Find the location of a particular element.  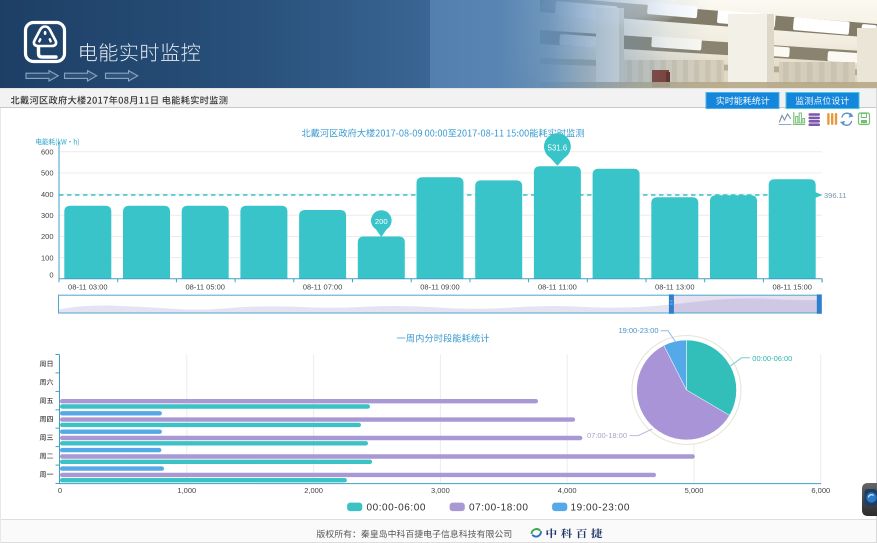

svg-text: 500 is located at coordinates (47, 173).